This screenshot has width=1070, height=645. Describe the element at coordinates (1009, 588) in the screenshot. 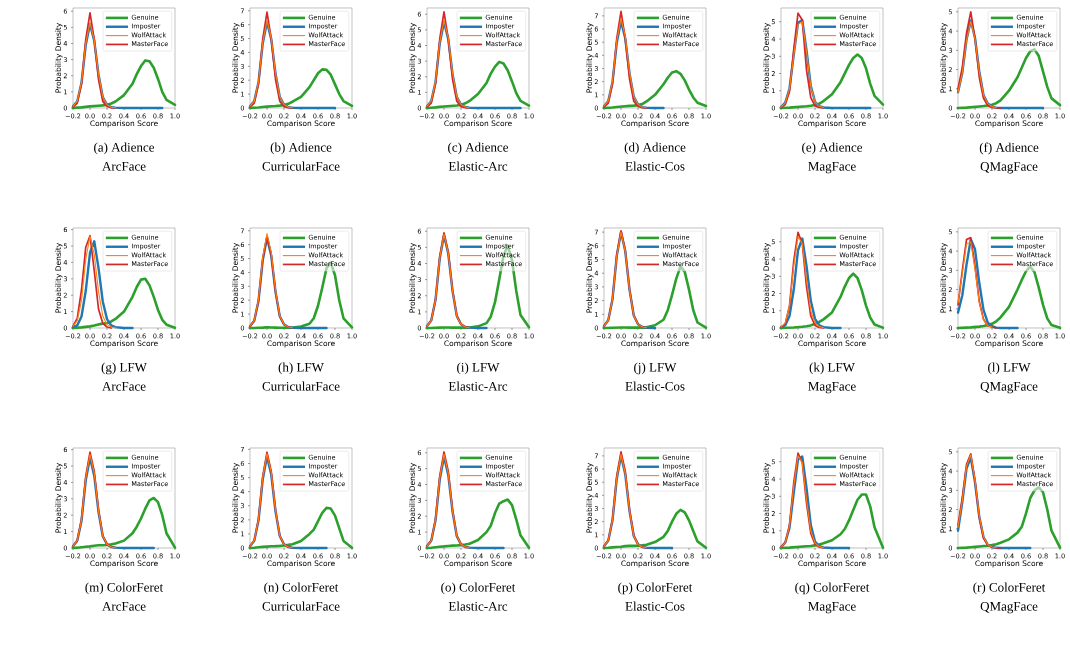

I see `text: (r) ColorFeret` at that location.